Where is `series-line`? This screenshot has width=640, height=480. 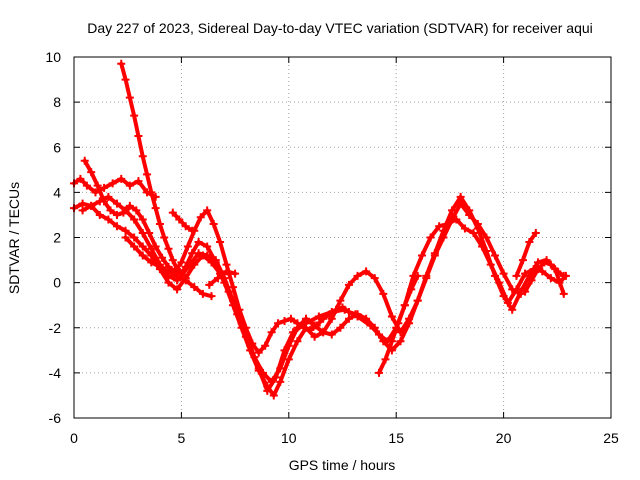 series-line is located at coordinates (222, 278).